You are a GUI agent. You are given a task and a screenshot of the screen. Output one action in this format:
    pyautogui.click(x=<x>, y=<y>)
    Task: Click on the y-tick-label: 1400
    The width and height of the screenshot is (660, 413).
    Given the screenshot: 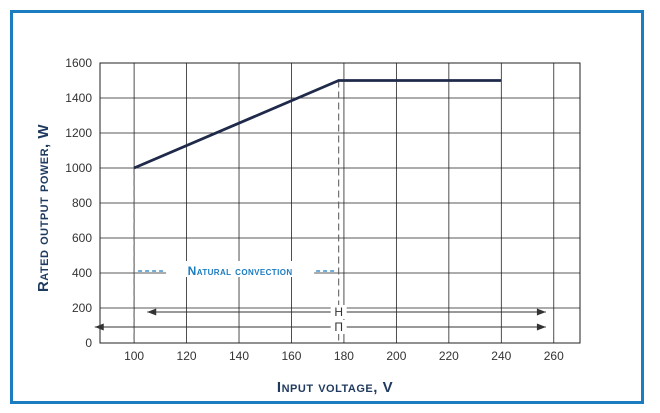 What is the action you would take?
    pyautogui.click(x=78, y=98)
    